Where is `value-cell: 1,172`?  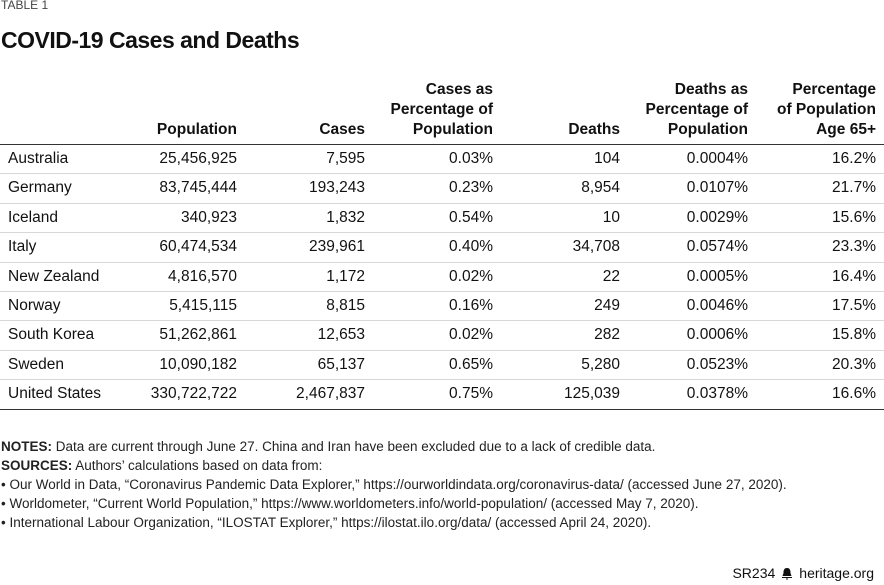 value-cell: 1,172 is located at coordinates (345, 276).